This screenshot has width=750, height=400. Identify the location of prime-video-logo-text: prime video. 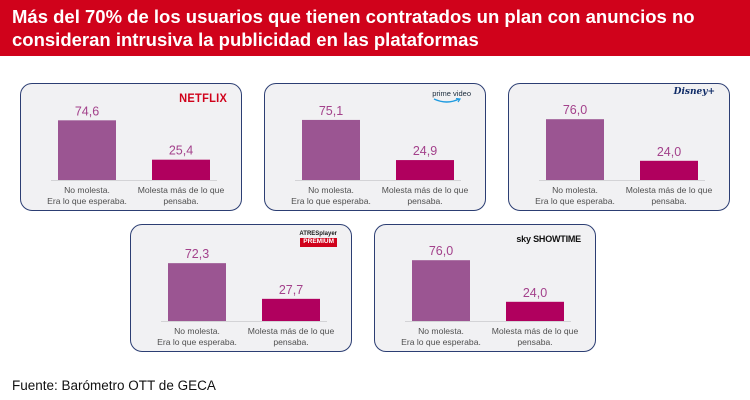
(451, 93).